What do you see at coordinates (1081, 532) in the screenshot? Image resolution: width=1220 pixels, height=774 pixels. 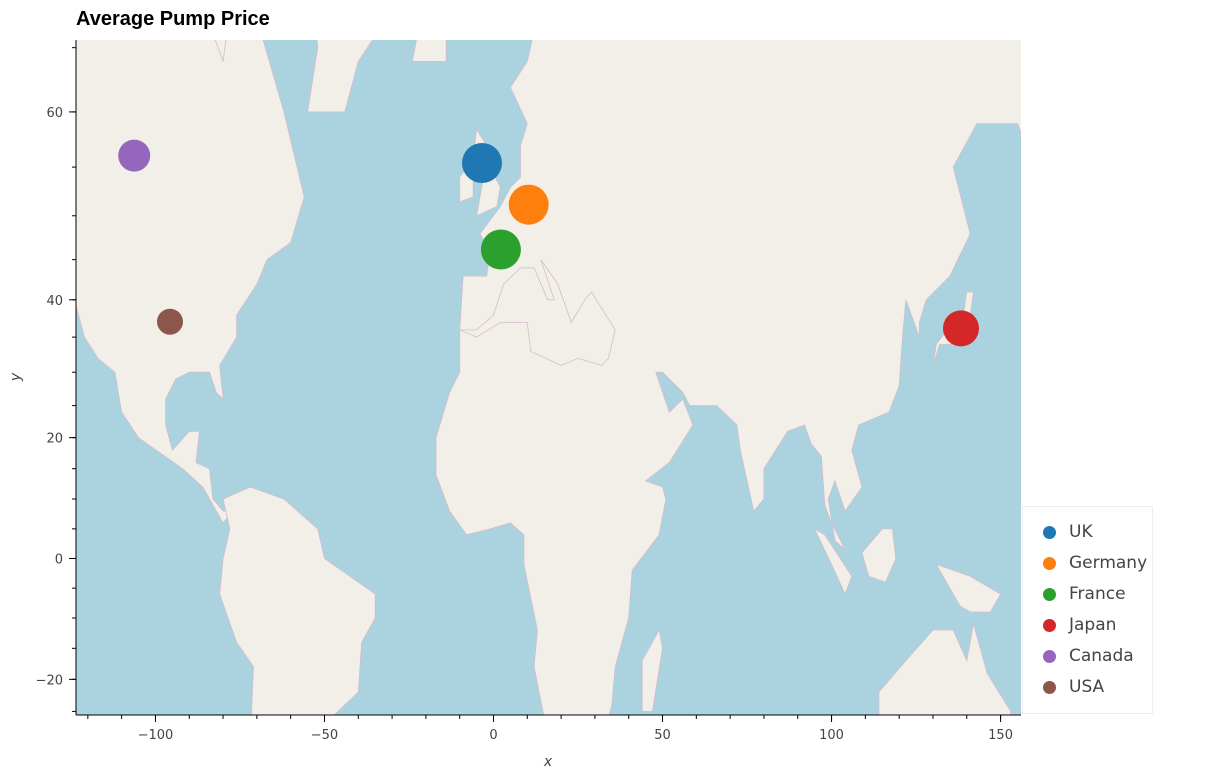 I see `legend-label: UK` at bounding box center [1081, 532].